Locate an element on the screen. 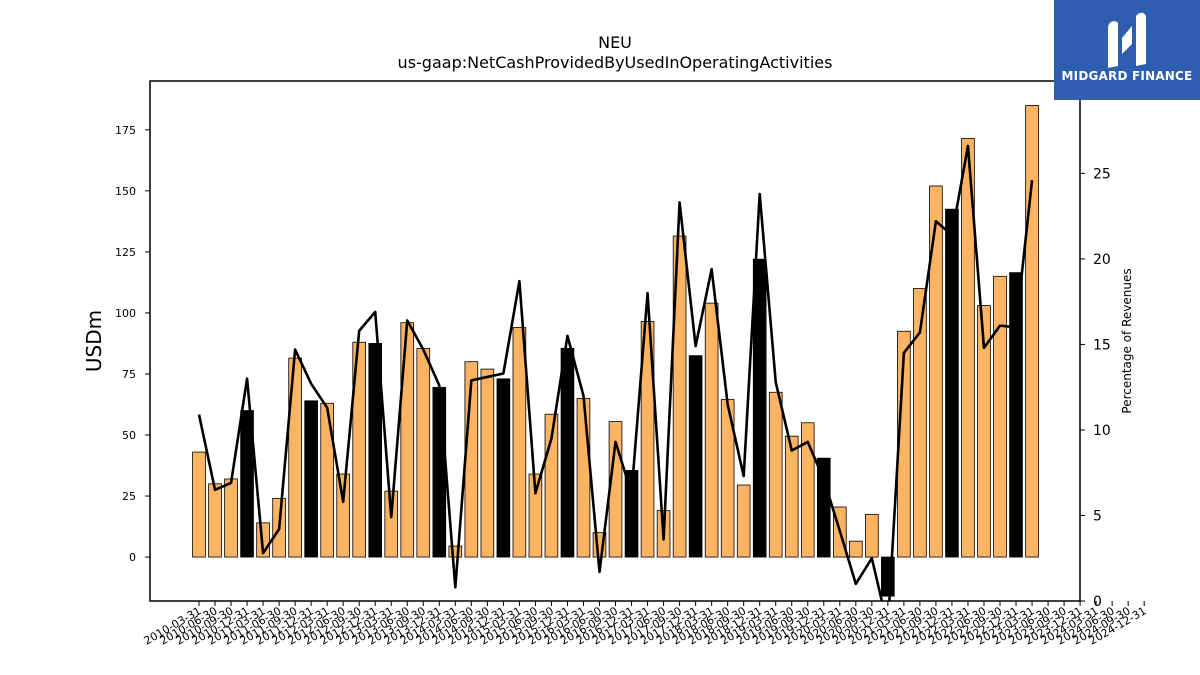  y2-tick-label: 15 is located at coordinates (1102, 345).